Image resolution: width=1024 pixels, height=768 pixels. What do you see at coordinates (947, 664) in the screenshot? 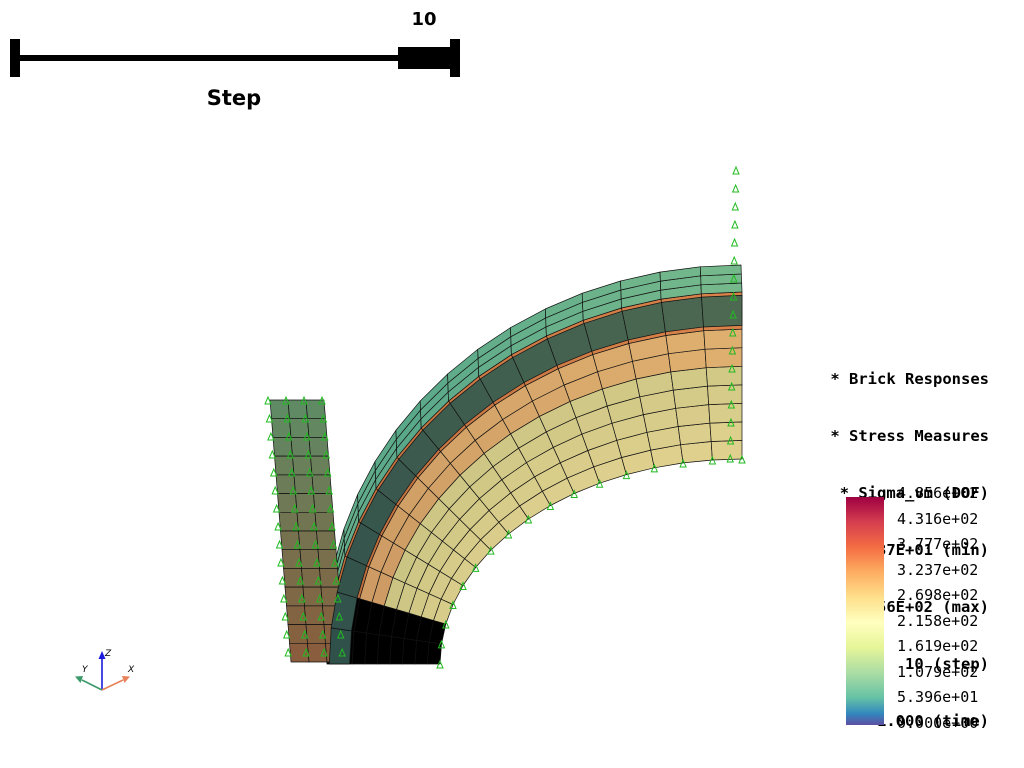
I see `info-line: 10 (step)` at bounding box center [947, 664].